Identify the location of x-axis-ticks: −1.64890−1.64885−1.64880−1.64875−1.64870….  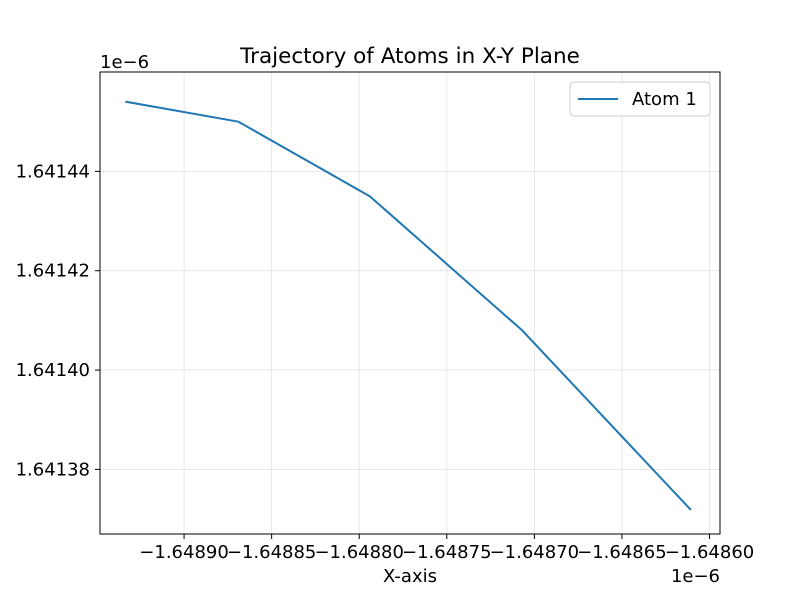
(446, 548).